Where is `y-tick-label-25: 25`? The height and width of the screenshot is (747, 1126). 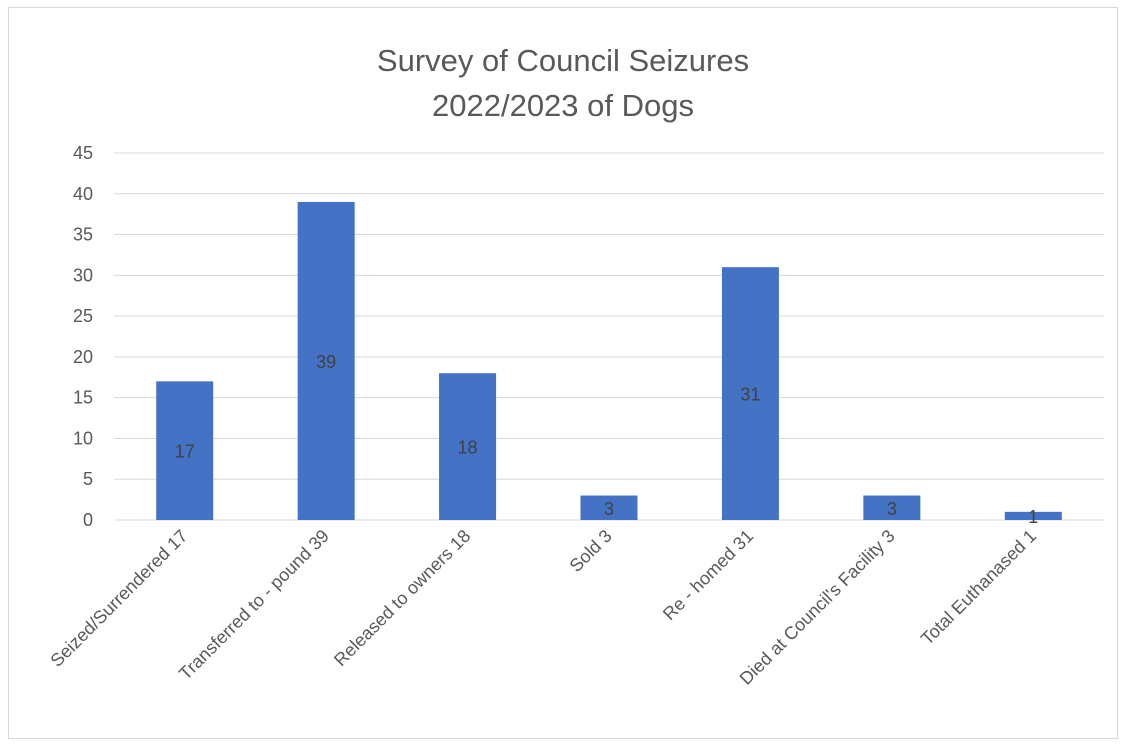
y-tick-label-25: 25 is located at coordinates (83, 316).